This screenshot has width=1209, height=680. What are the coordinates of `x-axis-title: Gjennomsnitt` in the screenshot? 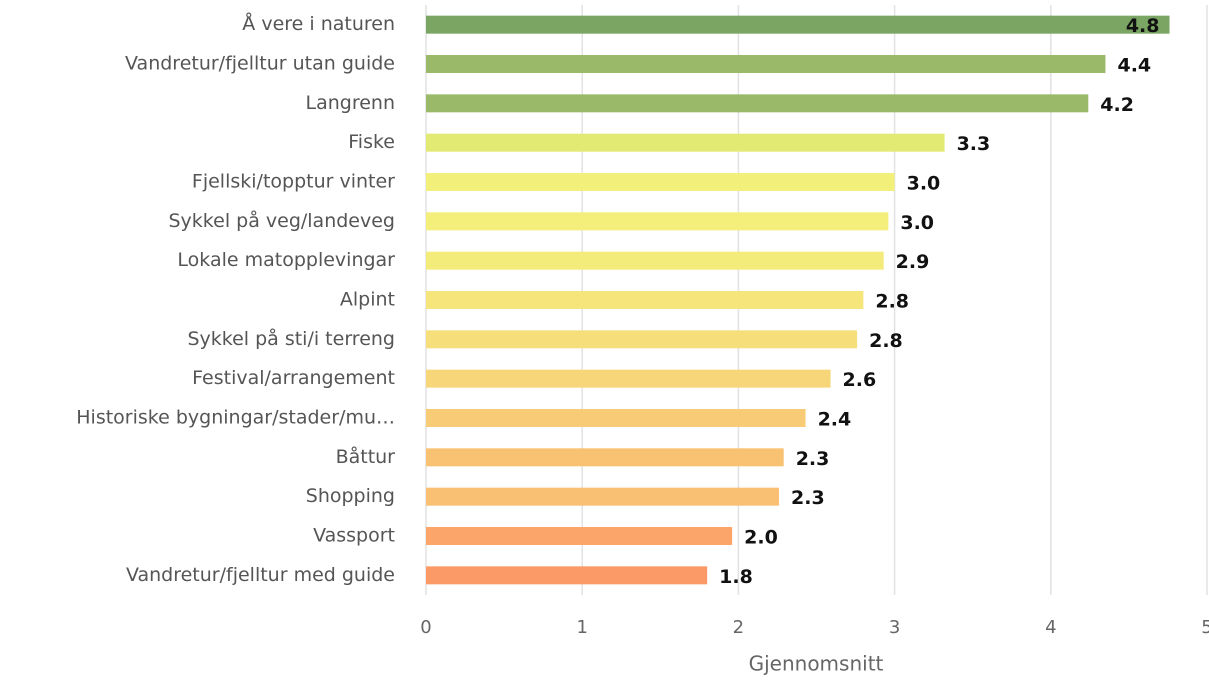 It's located at (816, 664).